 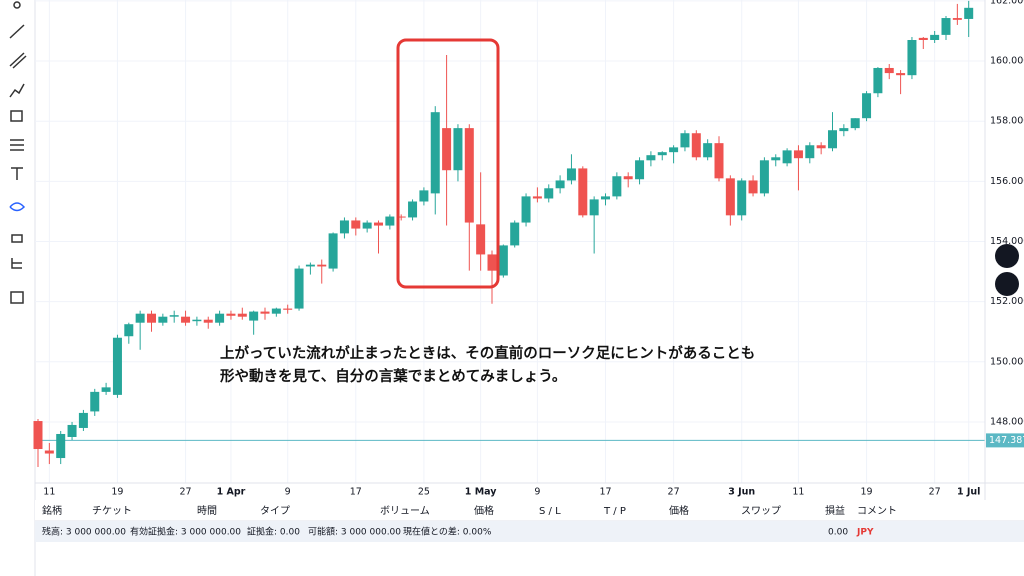 I want to click on y-tick-label: 154.000, so click(x=1007, y=241).